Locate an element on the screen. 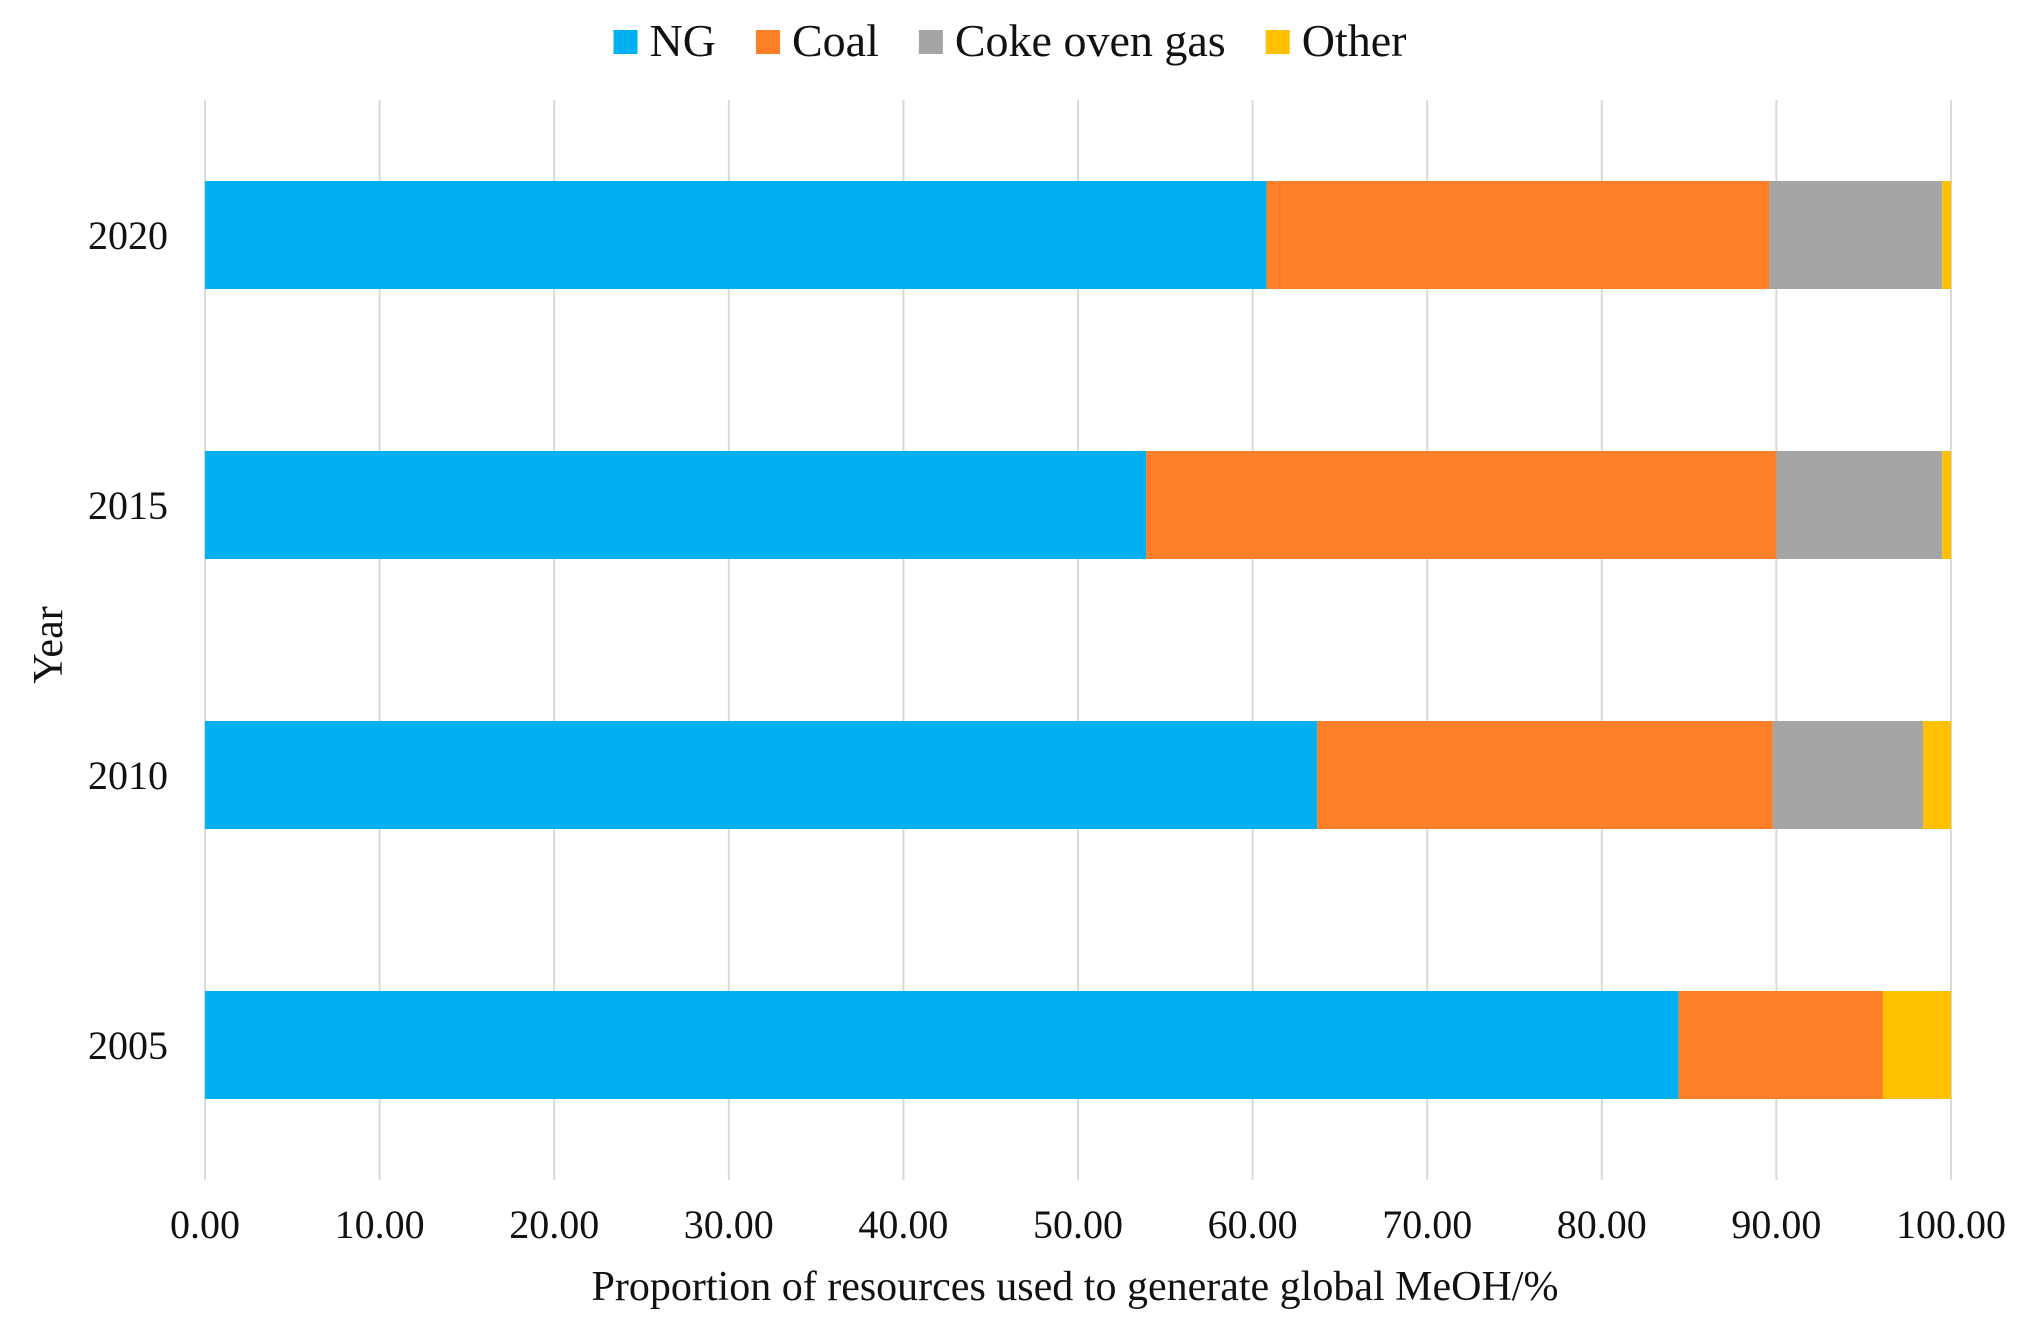 This screenshot has height=1322, width=2019. y-tick-label: 2020 is located at coordinates (128, 235).